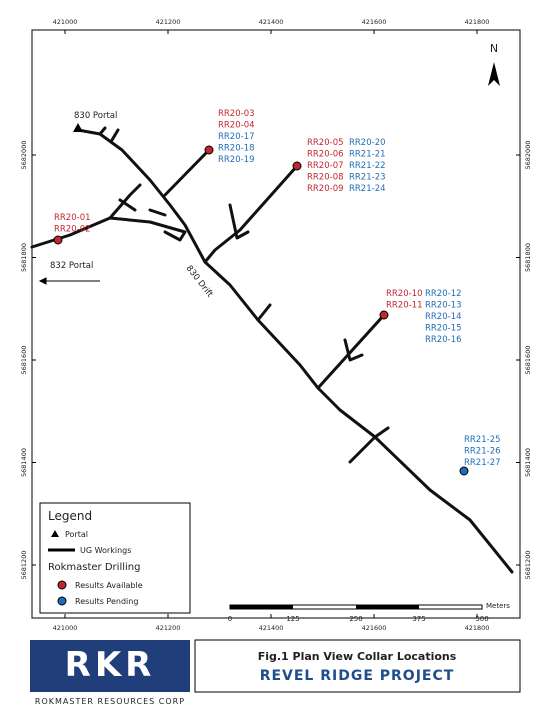 The height and width of the screenshot is (711, 550). Describe the element at coordinates (367, 166) in the screenshot. I see `drill-hole-label: RR21-22` at that location.